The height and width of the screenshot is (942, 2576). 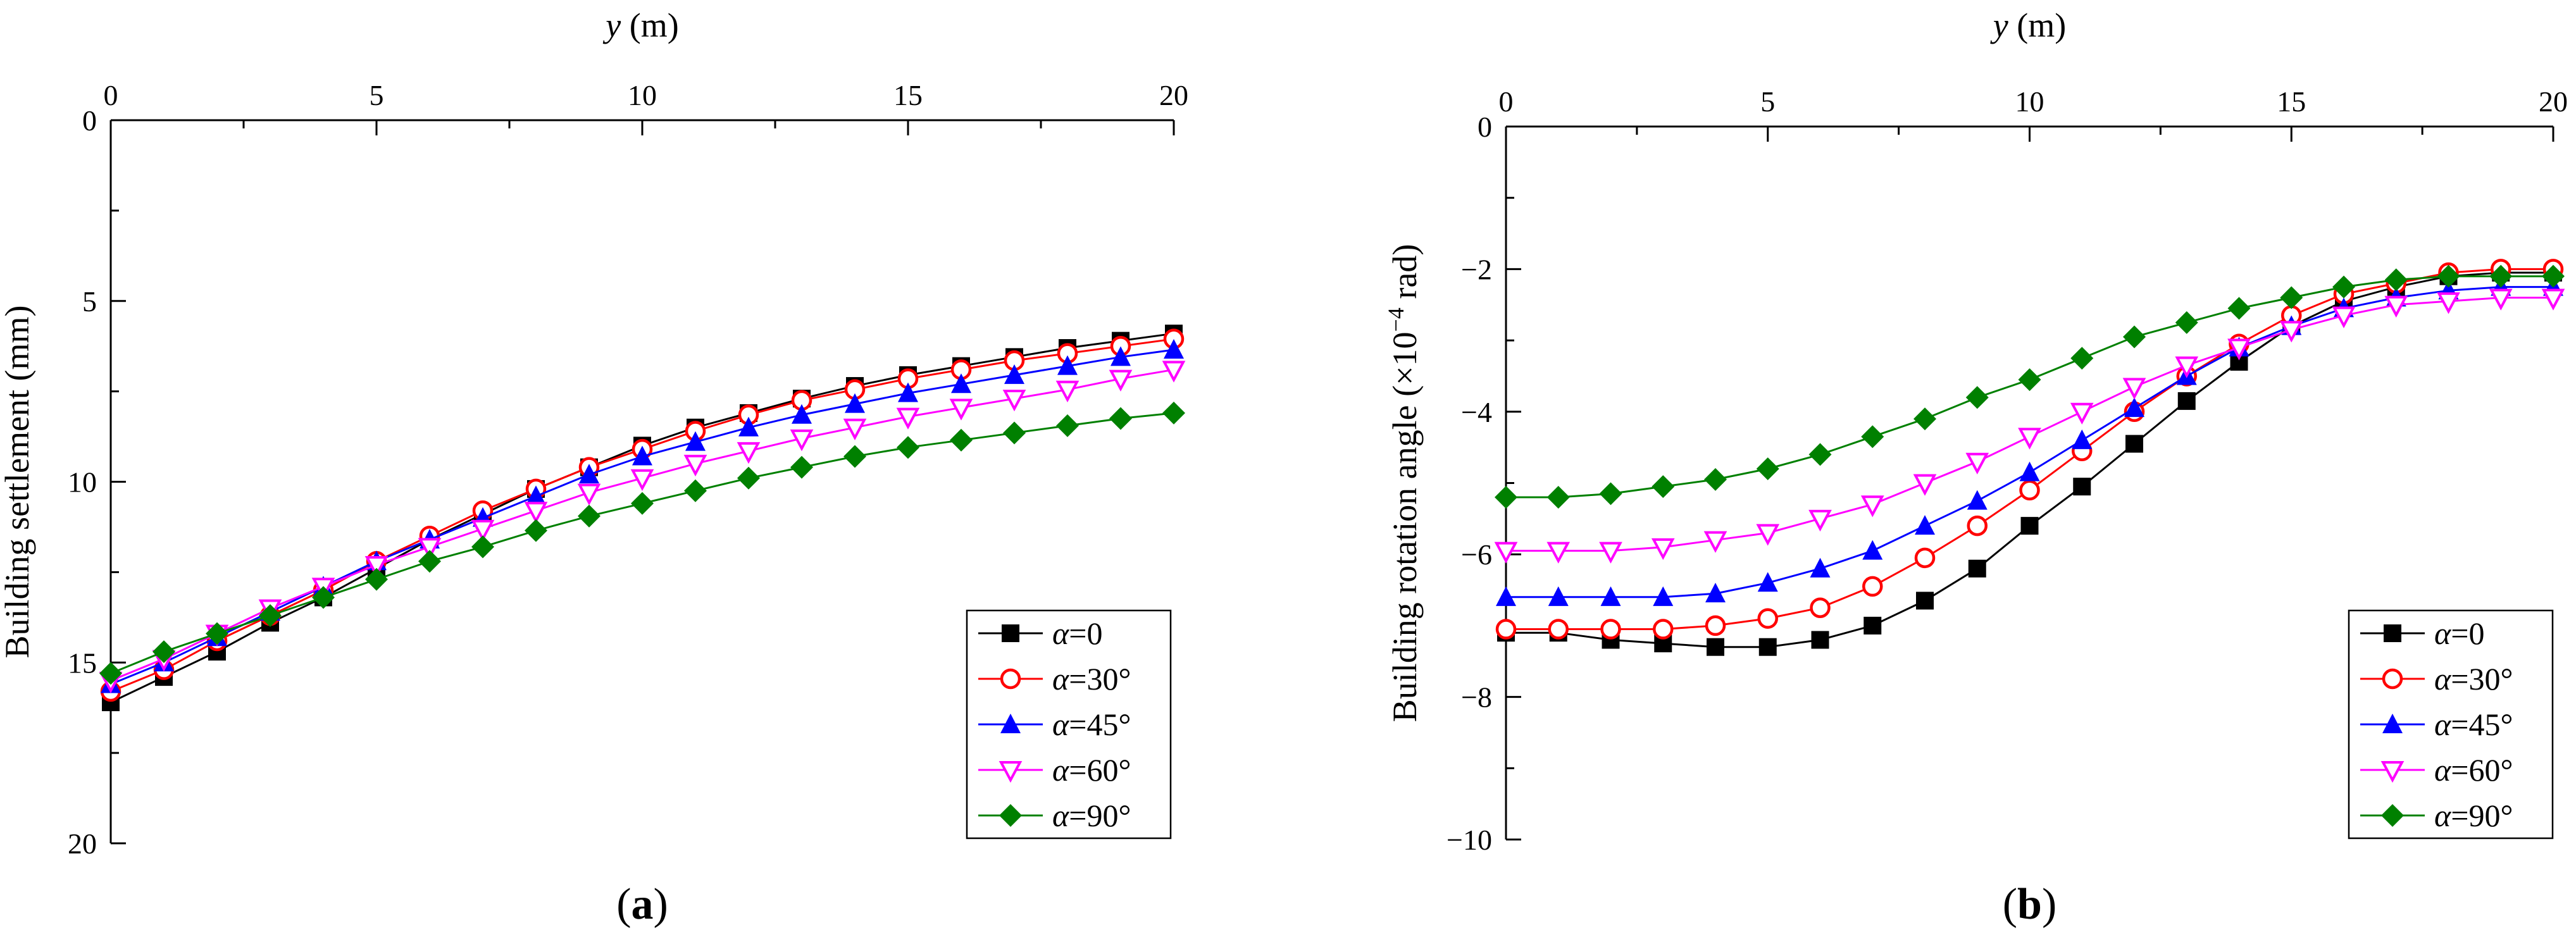 What do you see at coordinates (1091, 770) in the screenshot?
I see `legend-label: α=60°` at bounding box center [1091, 770].